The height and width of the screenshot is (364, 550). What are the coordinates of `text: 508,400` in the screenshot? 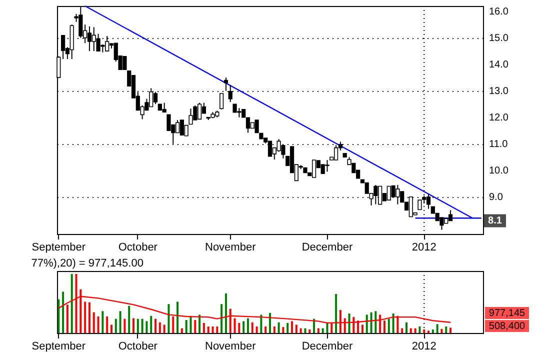 It's located at (507, 326).